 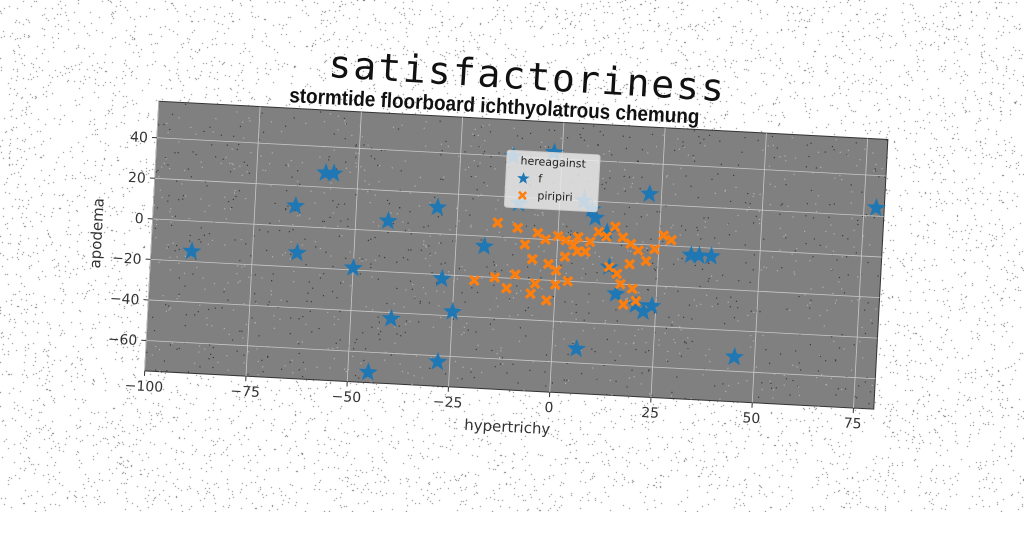 What do you see at coordinates (97, 233) in the screenshot?
I see `y-axis-label: apodema` at bounding box center [97, 233].